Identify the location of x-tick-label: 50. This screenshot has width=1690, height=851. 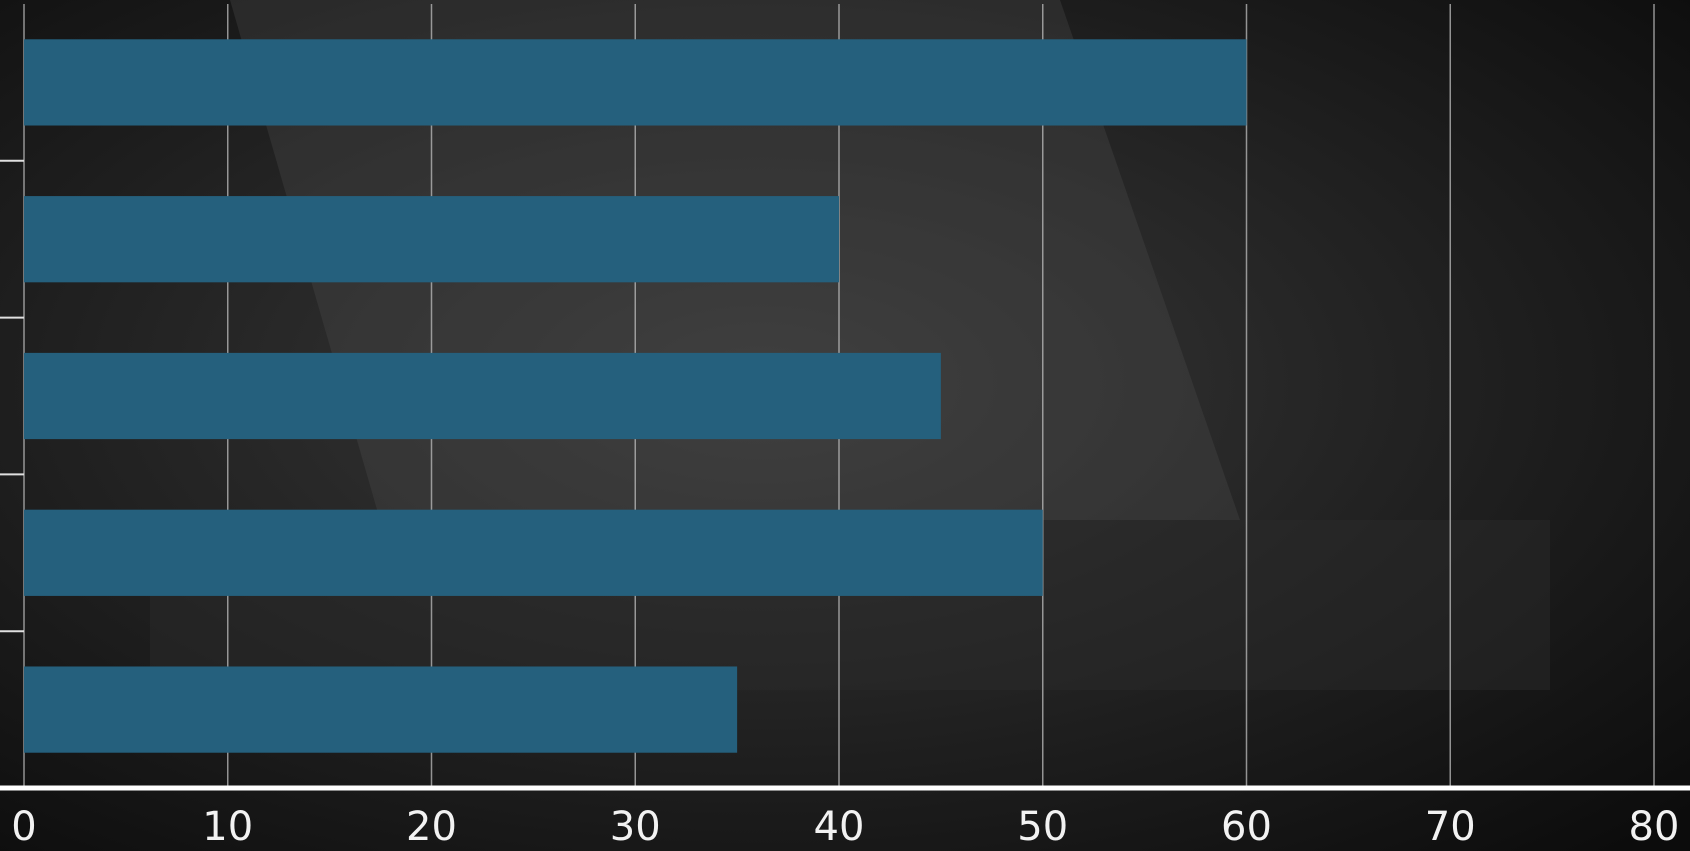
(1042, 827).